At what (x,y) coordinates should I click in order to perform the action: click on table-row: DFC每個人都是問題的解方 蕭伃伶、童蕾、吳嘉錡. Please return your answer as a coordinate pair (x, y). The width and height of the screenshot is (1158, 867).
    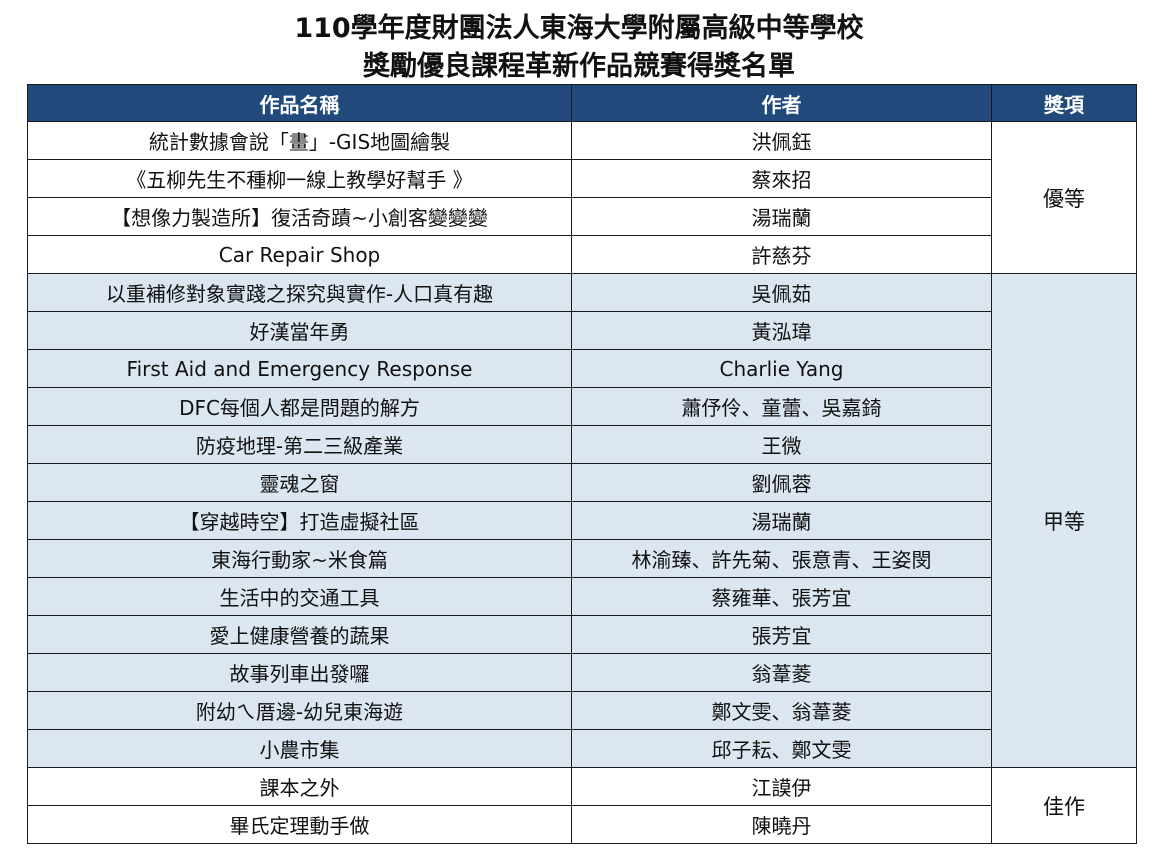
    Looking at the image, I should click on (582, 406).